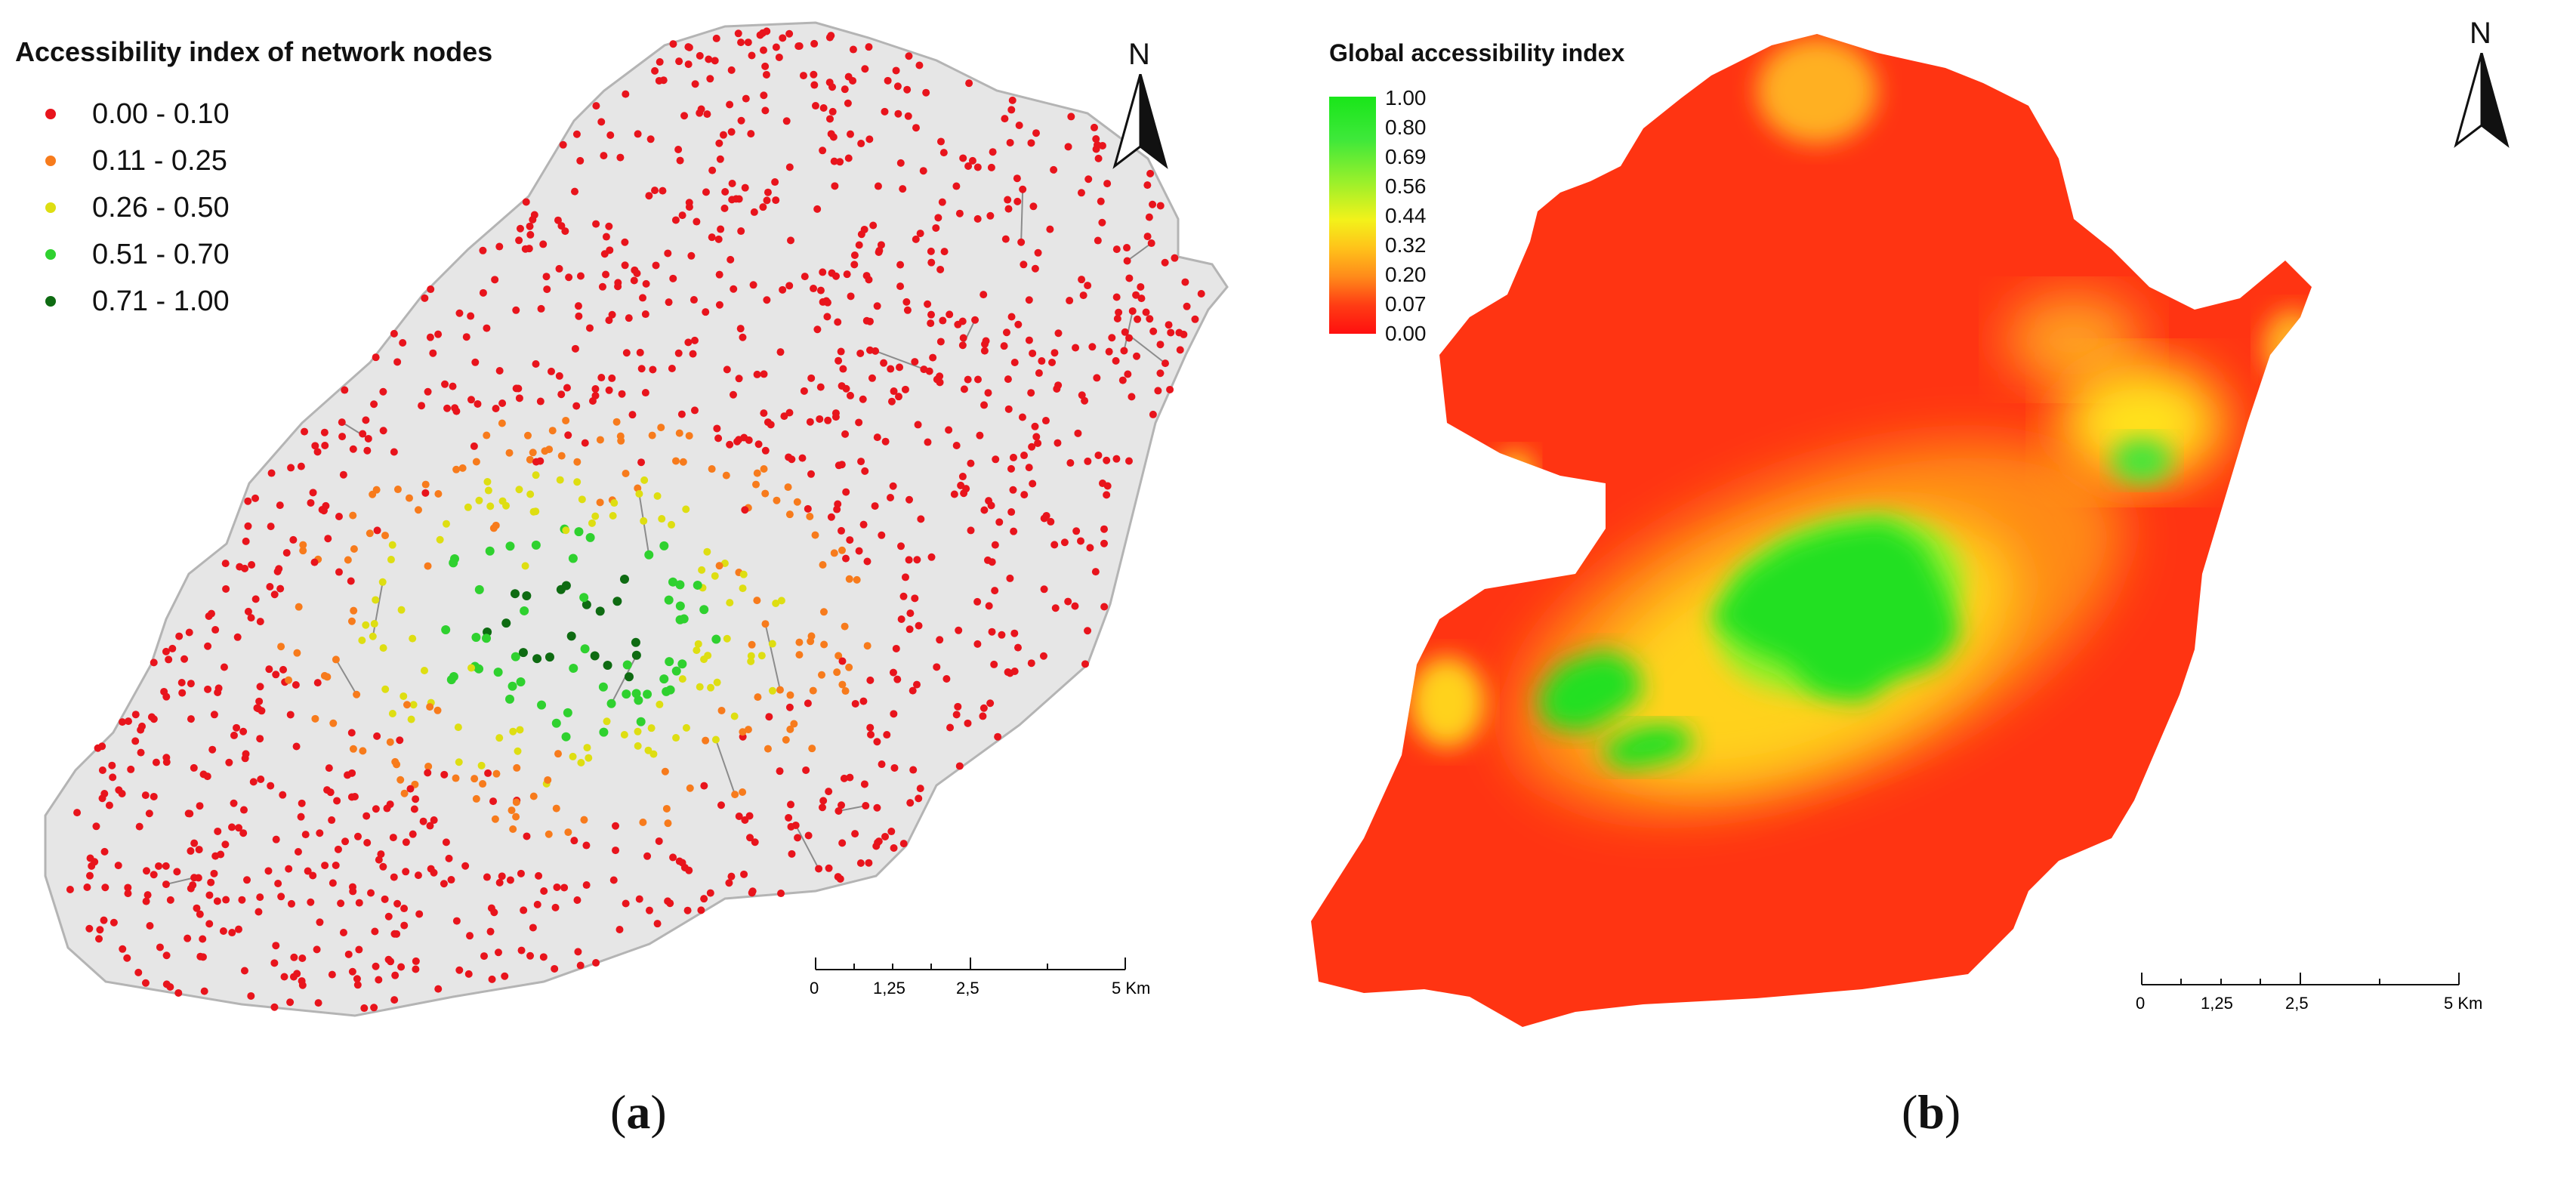 This screenshot has width=2576, height=1178. Describe the element at coordinates (1406, 274) in the screenshot. I see `ramp-label-6: 0.20` at that location.